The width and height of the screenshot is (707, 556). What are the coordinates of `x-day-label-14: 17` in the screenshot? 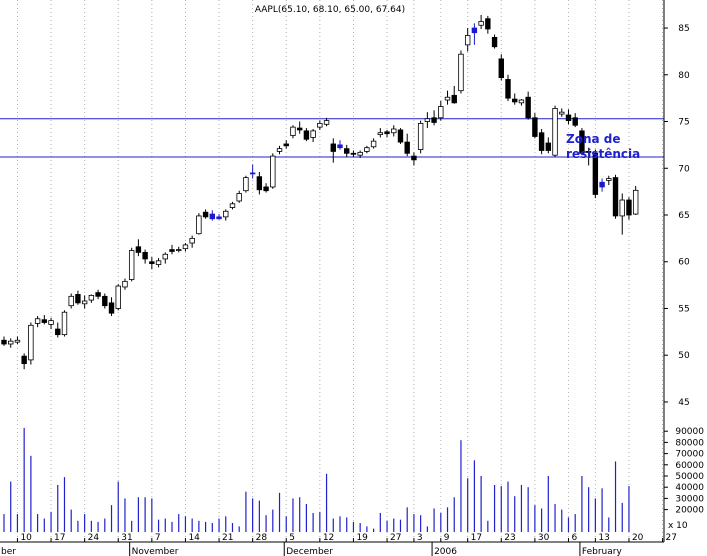 It's located at (476, 538).